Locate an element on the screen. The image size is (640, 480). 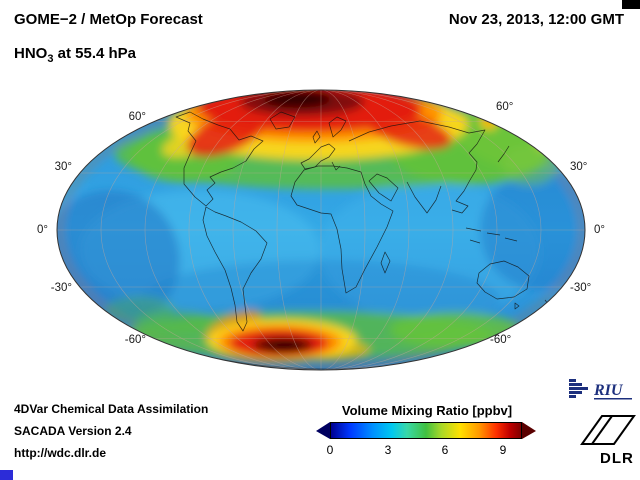
colorbar-gradient is located at coordinates (426, 430).